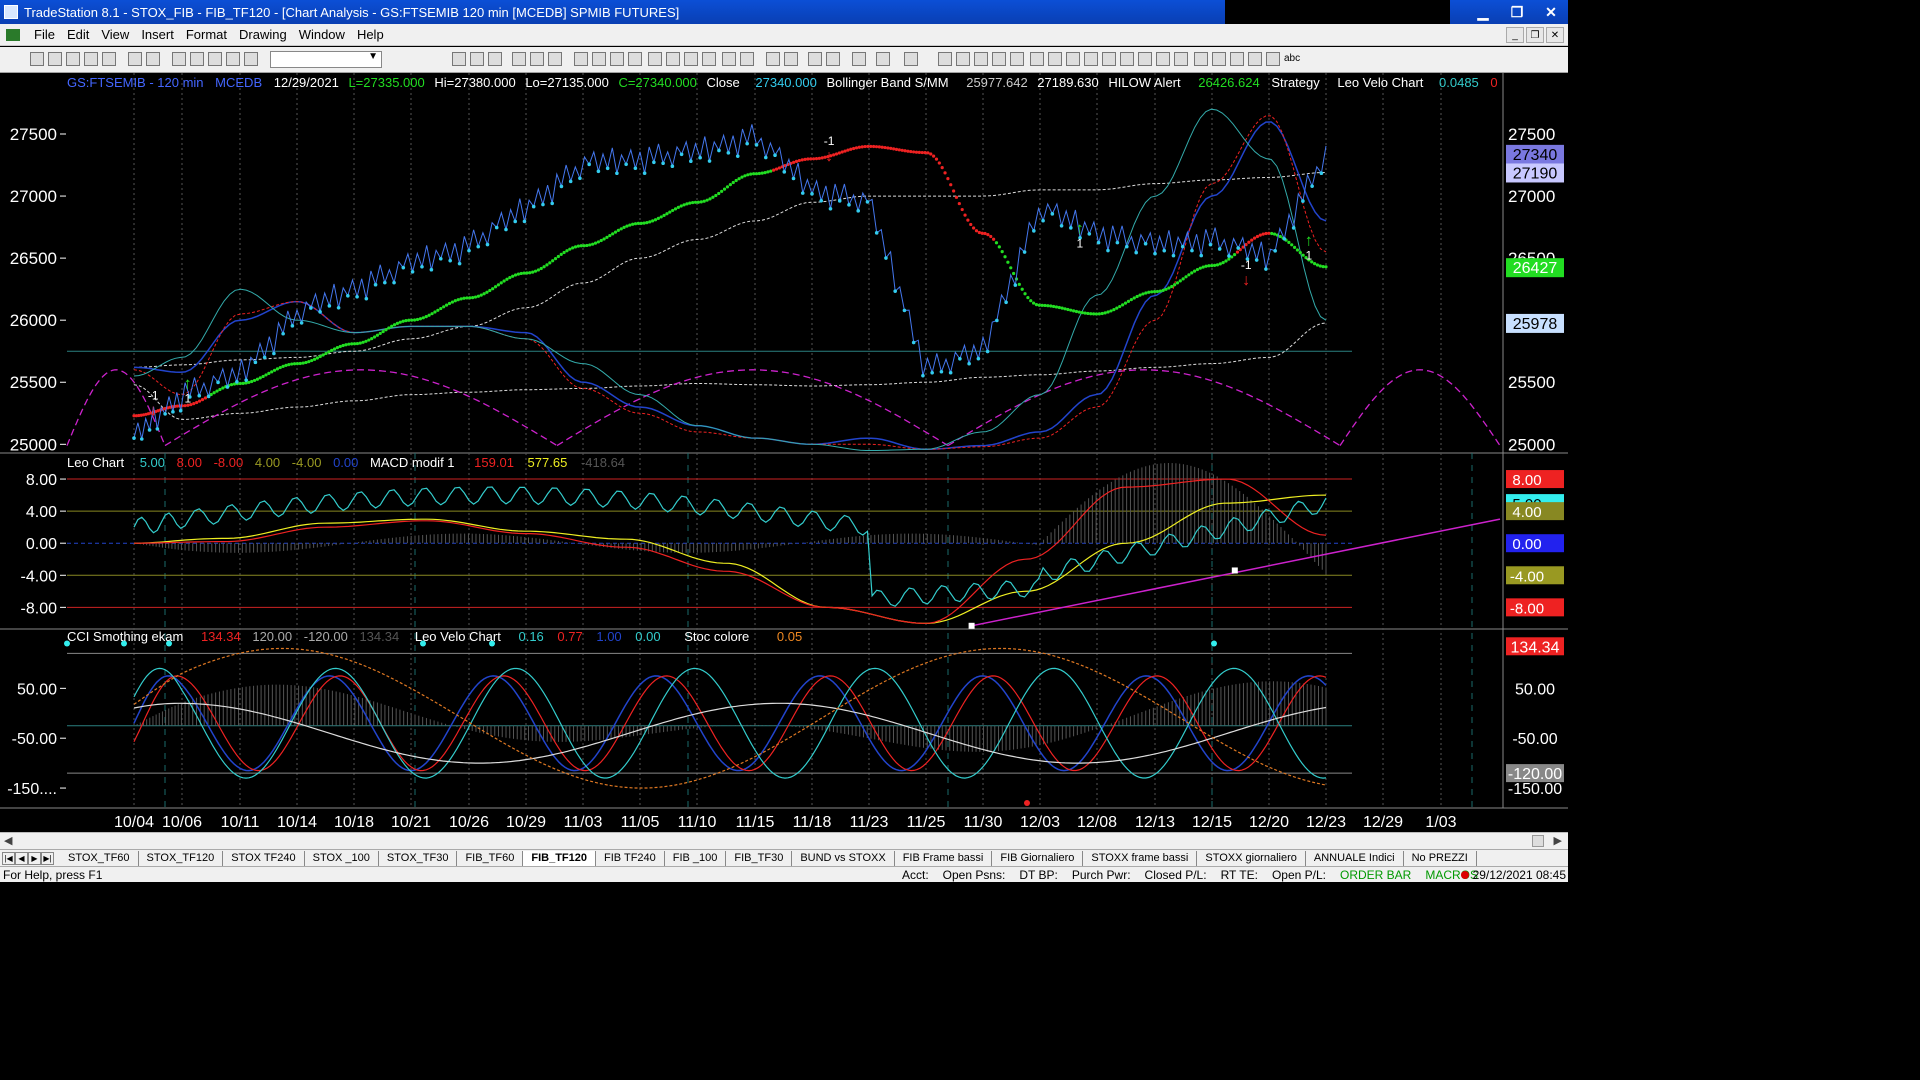 Image resolution: width=1920 pixels, height=1080 pixels. I want to click on tab-fib-tf120: FIB_TF120, so click(559, 858).